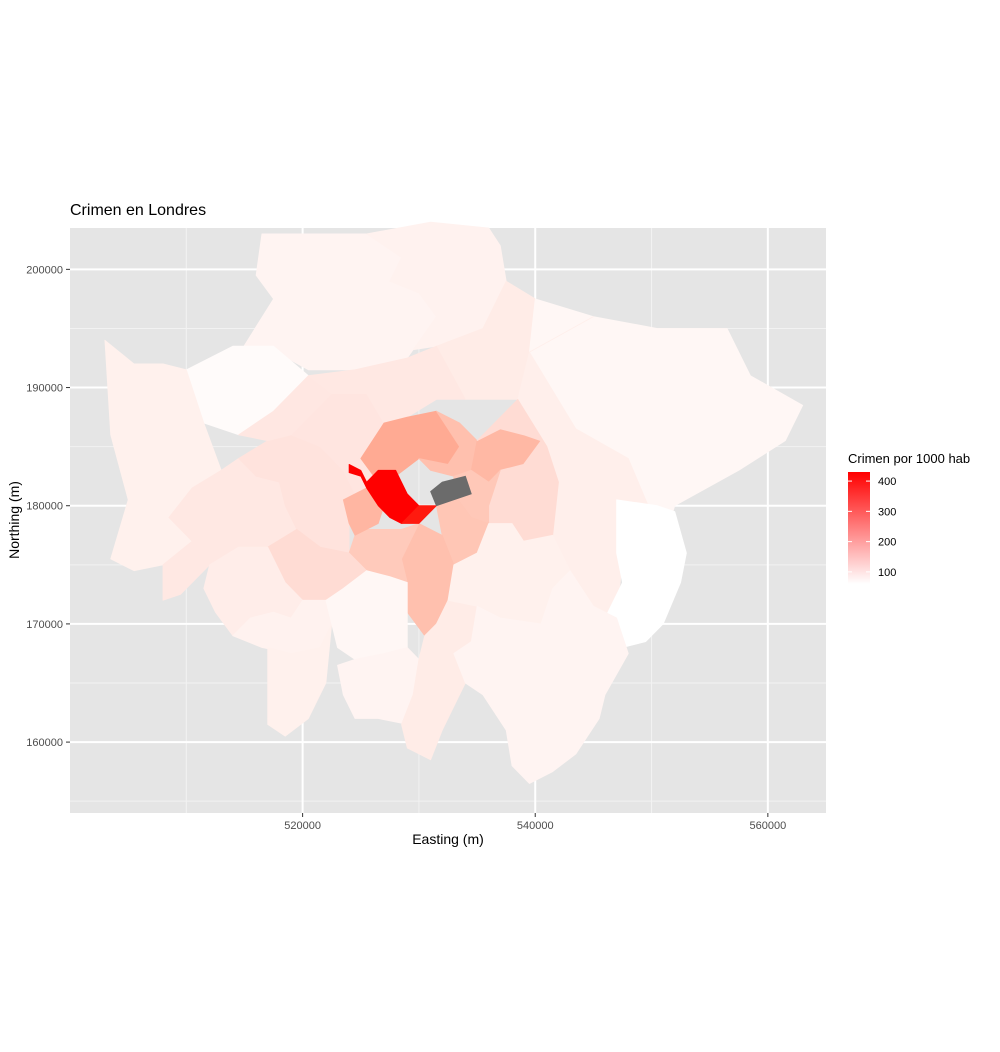  I want to click on legend-title: Crimen por 1000 hab, so click(909, 458).